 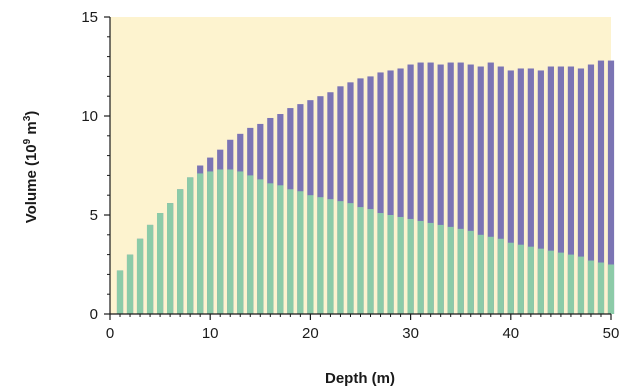 What do you see at coordinates (360, 378) in the screenshot?
I see `x-axis-title: Depth (m)` at bounding box center [360, 378].